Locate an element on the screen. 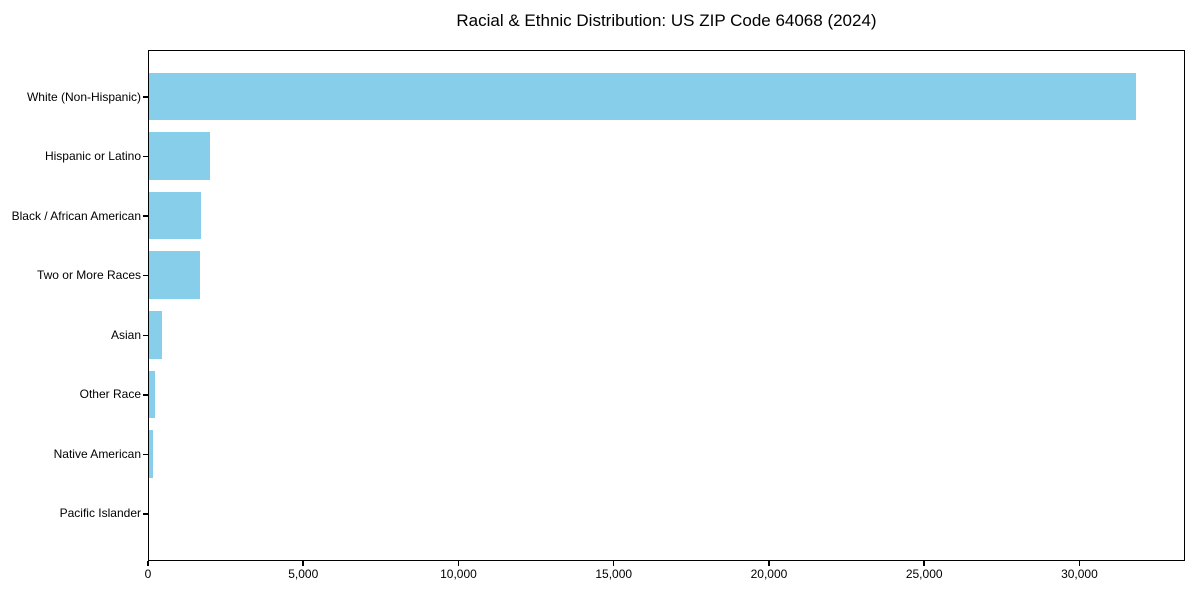 The image size is (1200, 600). x-tick-label: 0 is located at coordinates (148, 574).